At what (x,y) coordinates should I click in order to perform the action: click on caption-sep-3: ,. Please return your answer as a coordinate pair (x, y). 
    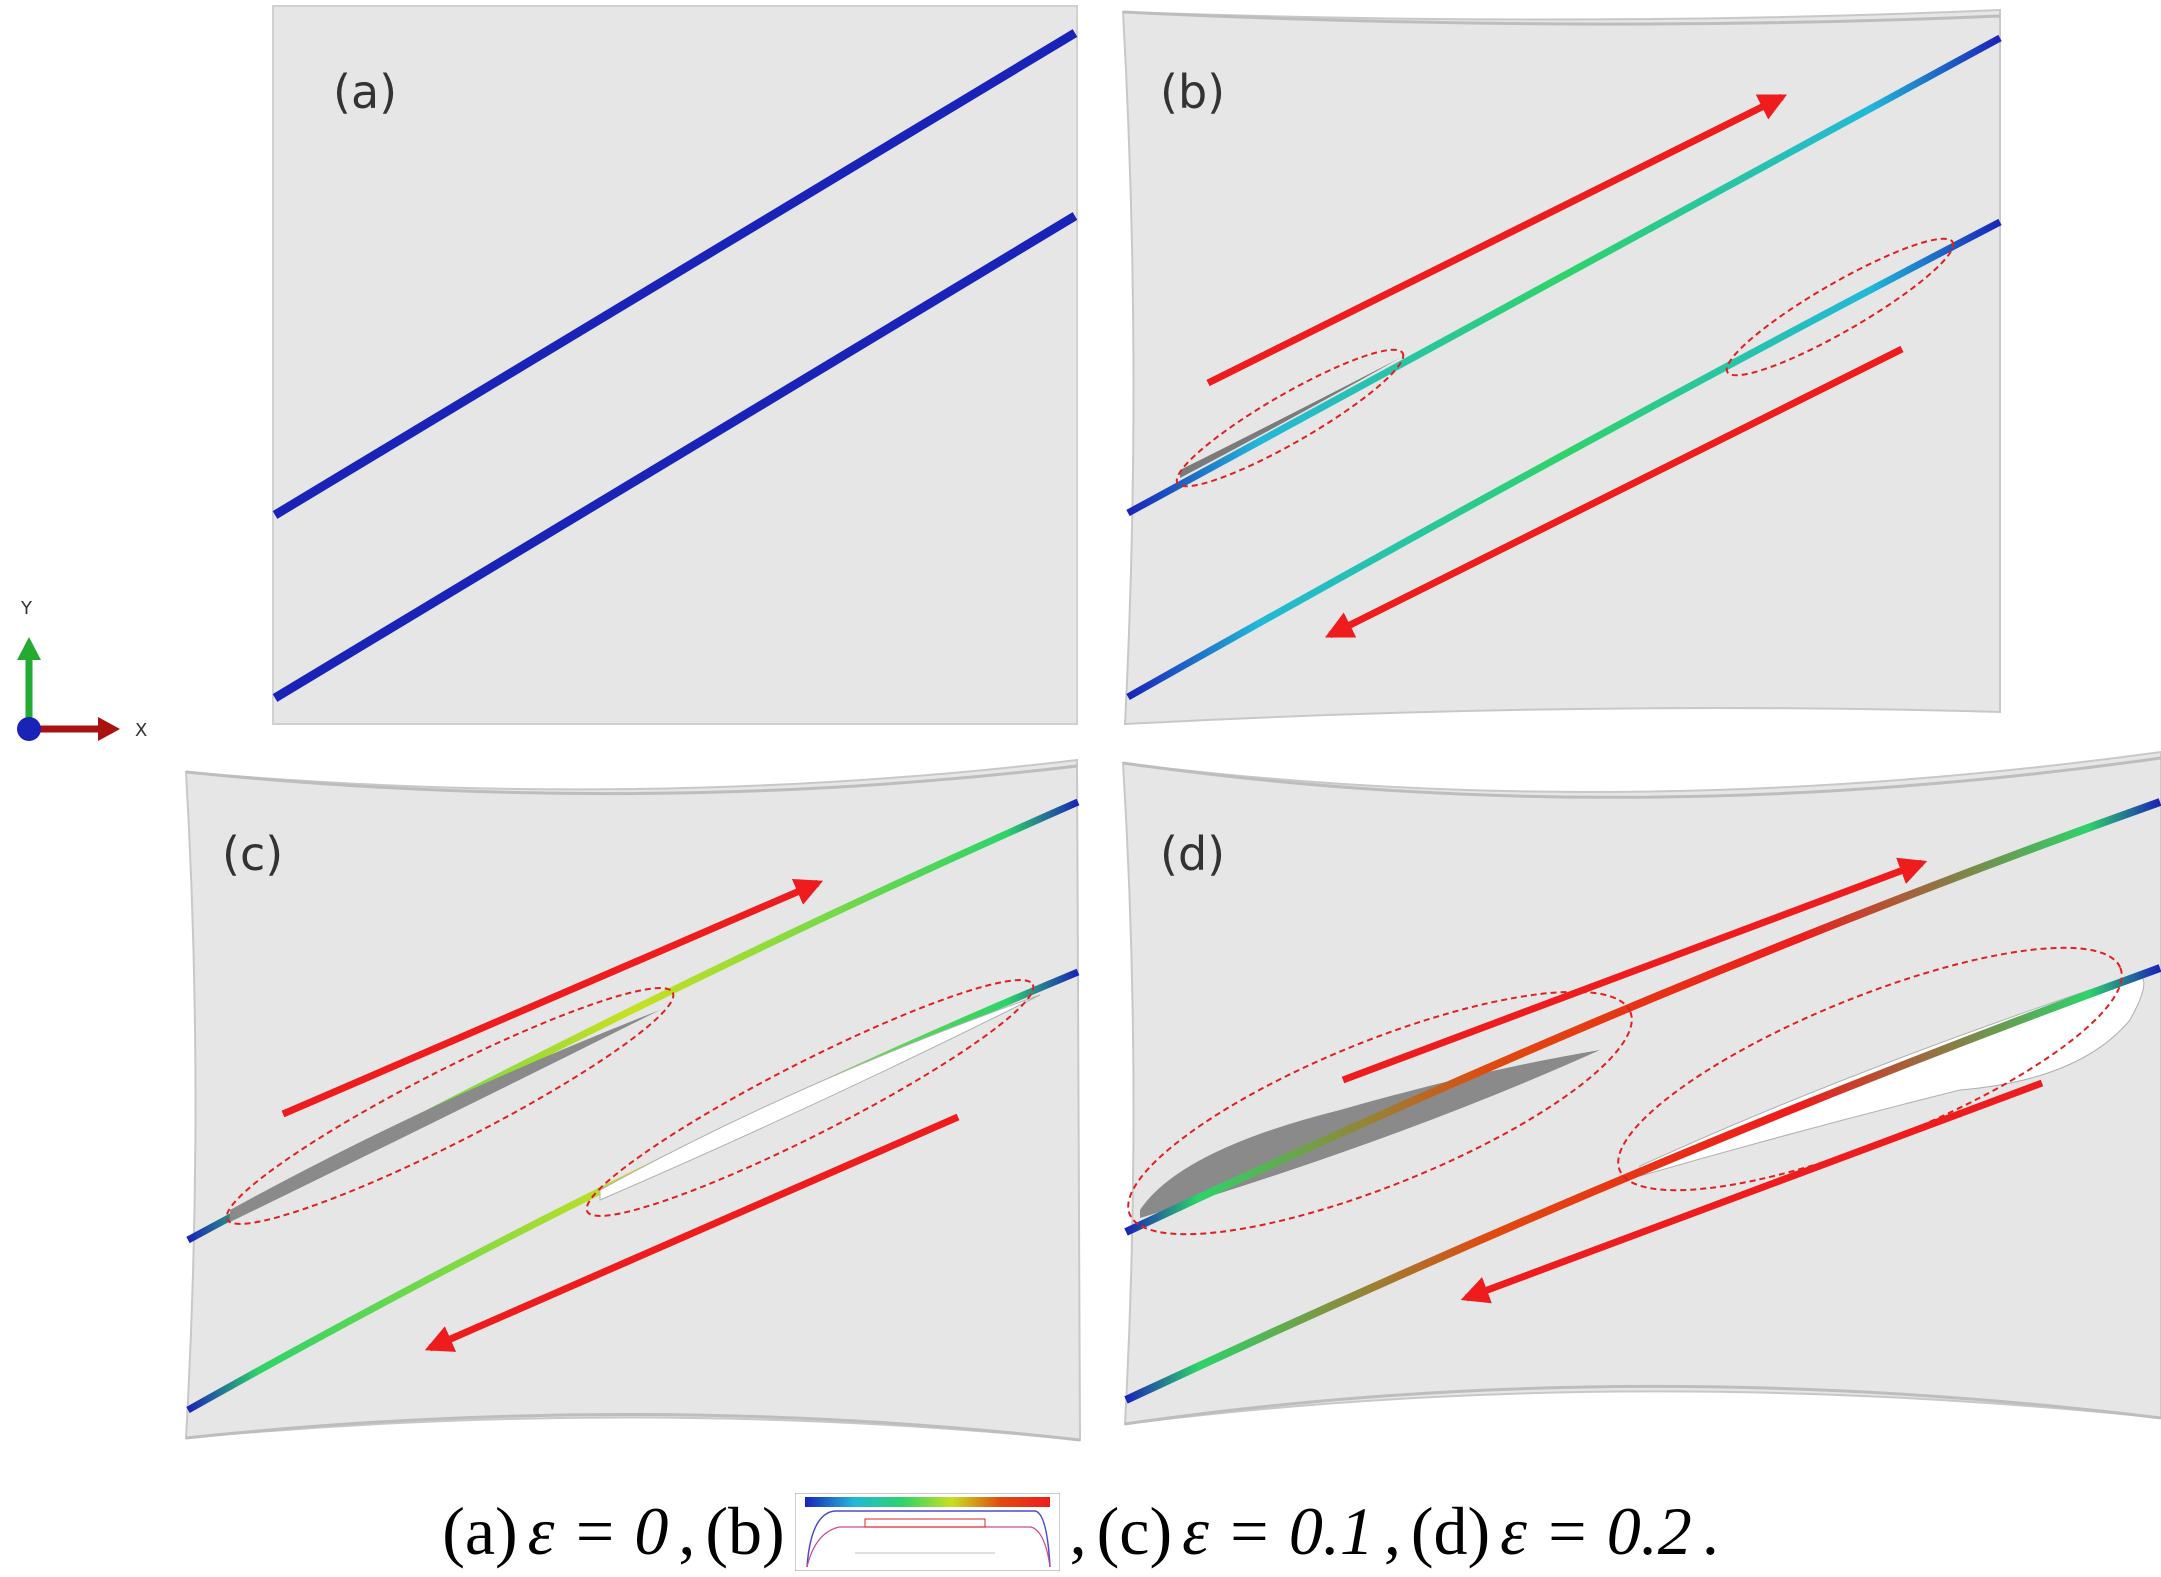
    Looking at the image, I should click on (1392, 1531).